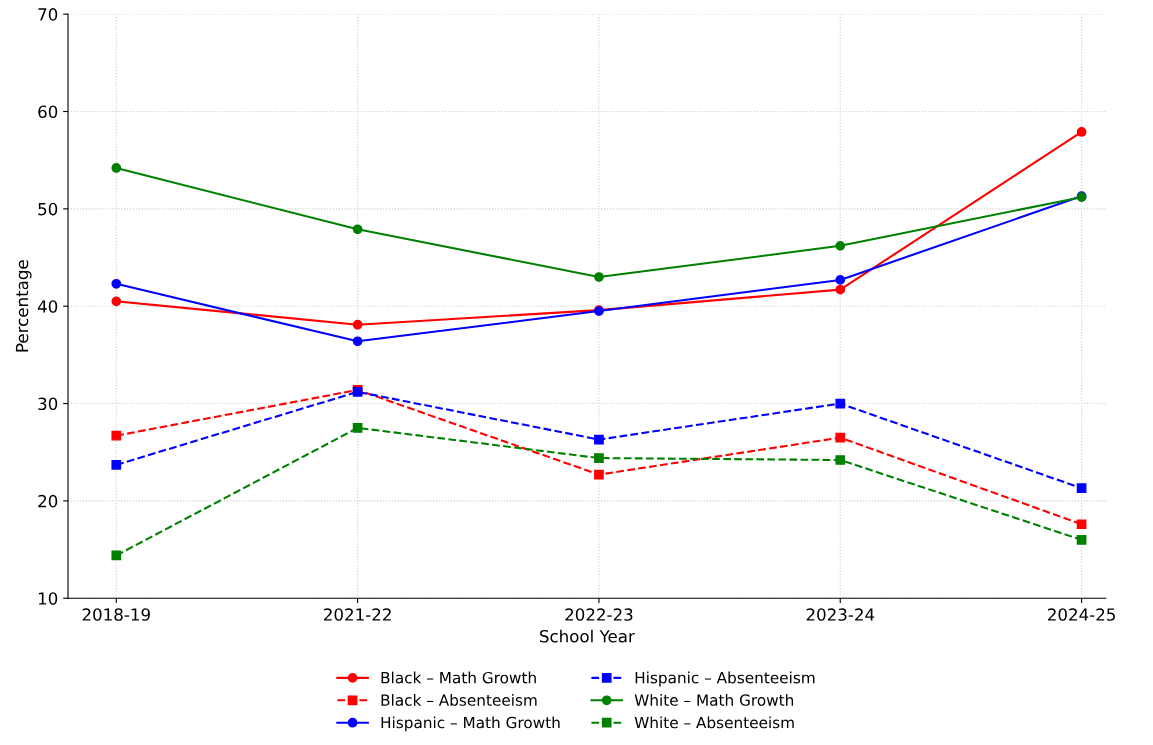 Image resolution: width=1153 pixels, height=745 pixels. What do you see at coordinates (48, 501) in the screenshot?
I see `y-tick-label: 20` at bounding box center [48, 501].